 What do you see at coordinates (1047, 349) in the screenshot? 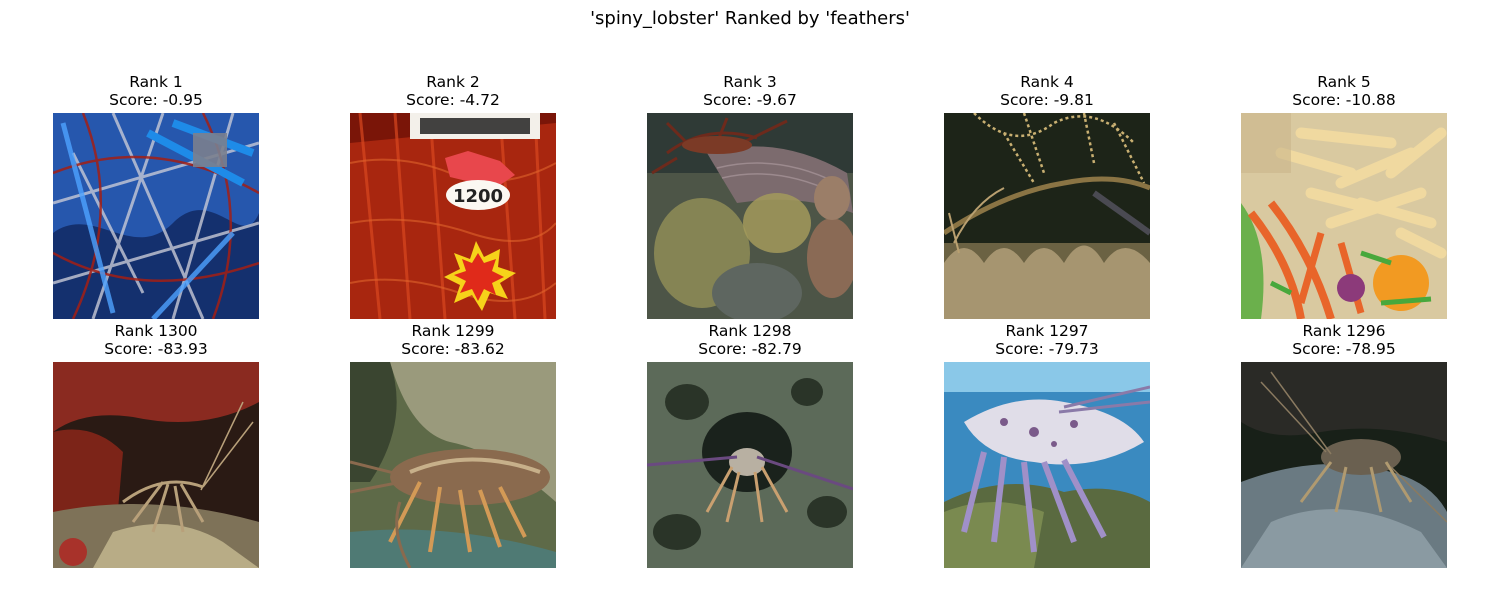
I see `score-label: Score: -79.73` at bounding box center [1047, 349].